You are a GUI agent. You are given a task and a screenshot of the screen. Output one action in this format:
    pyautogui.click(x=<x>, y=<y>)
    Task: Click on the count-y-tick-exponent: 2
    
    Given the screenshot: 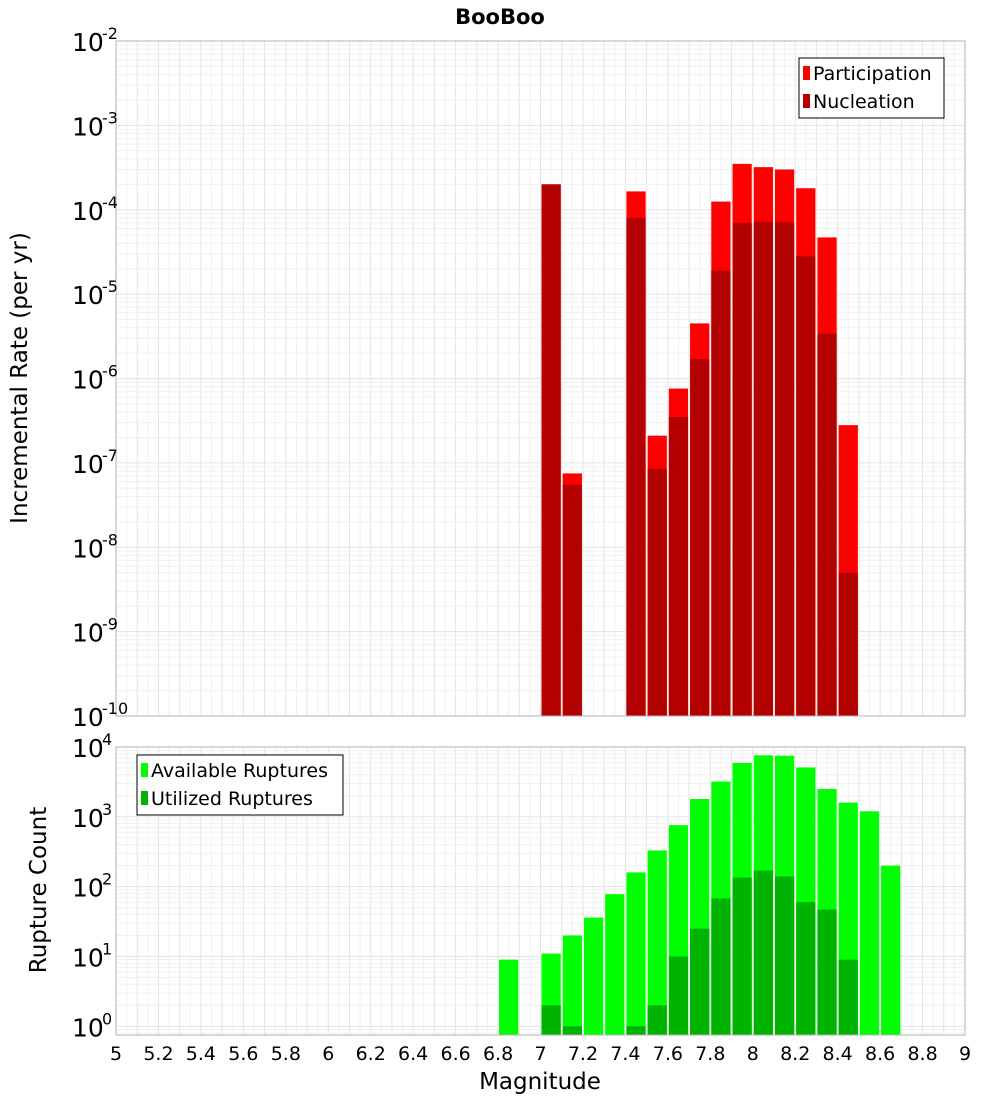 What is the action you would take?
    pyautogui.click(x=107, y=879)
    